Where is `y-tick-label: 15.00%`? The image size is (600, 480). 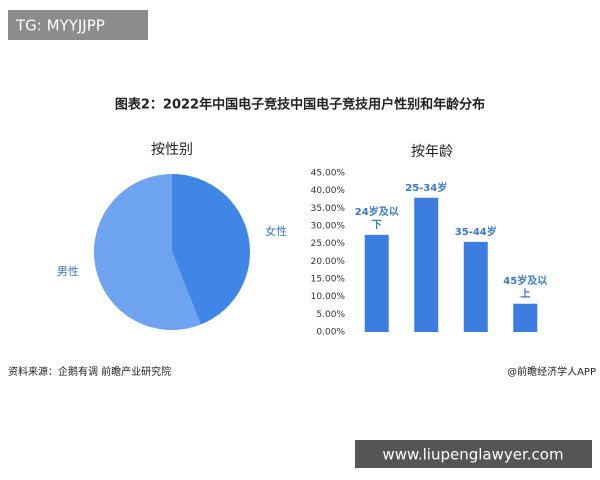
y-tick-label: 15.00% is located at coordinates (328, 280).